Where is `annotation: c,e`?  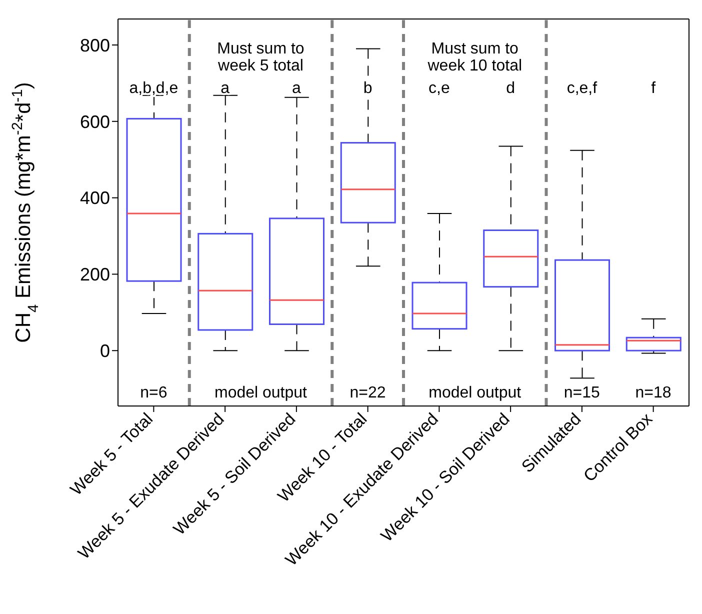
annotation: c,e is located at coordinates (439, 88).